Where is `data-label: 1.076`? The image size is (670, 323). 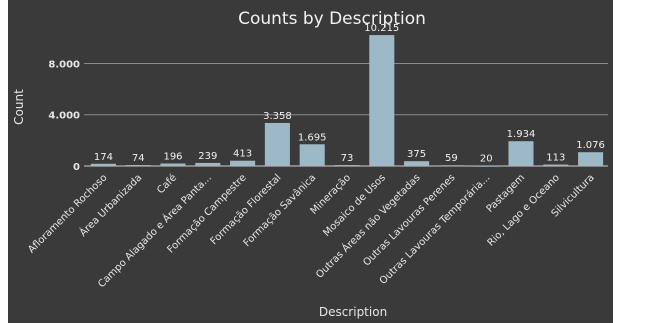
data-label: 1.076 is located at coordinates (590, 145).